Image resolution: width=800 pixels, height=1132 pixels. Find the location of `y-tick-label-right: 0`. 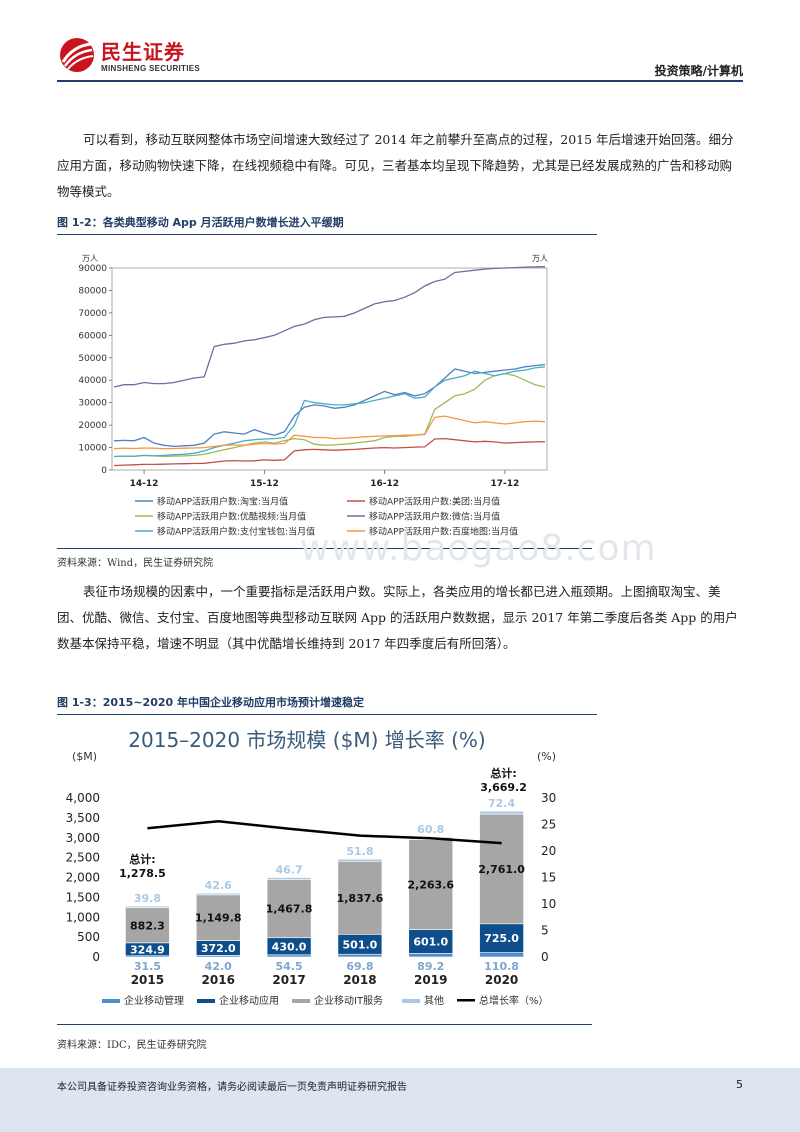

y-tick-label-right: 0 is located at coordinates (545, 957).